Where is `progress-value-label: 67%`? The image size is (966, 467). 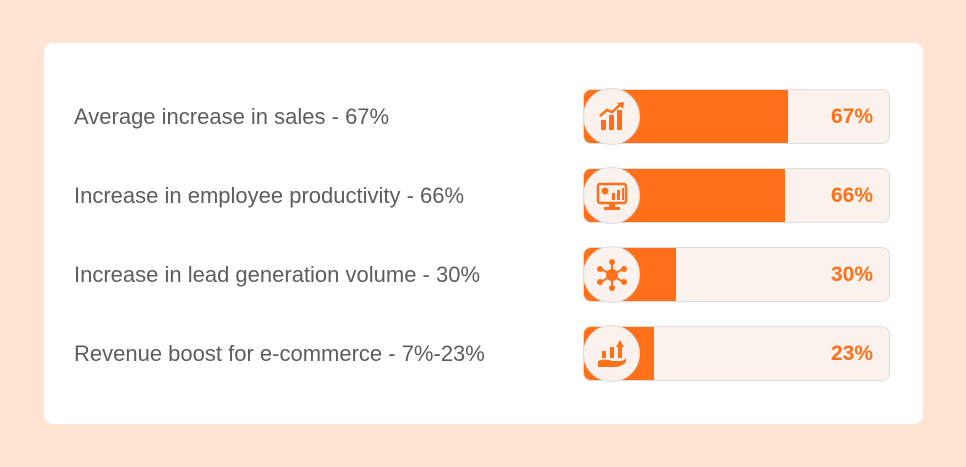 progress-value-label: 67% is located at coordinates (851, 116).